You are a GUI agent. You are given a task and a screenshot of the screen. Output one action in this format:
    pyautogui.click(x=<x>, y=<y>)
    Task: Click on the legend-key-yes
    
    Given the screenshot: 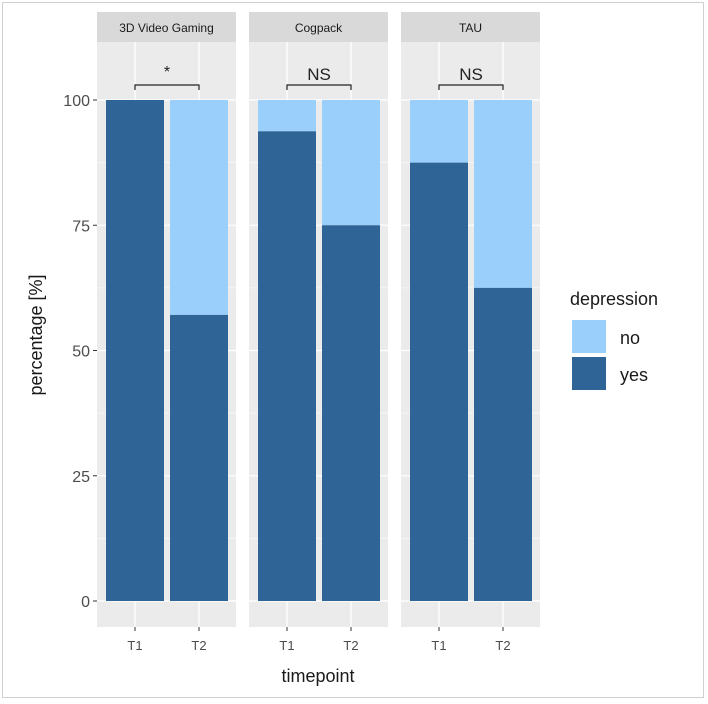 What is the action you would take?
    pyautogui.click(x=589, y=373)
    